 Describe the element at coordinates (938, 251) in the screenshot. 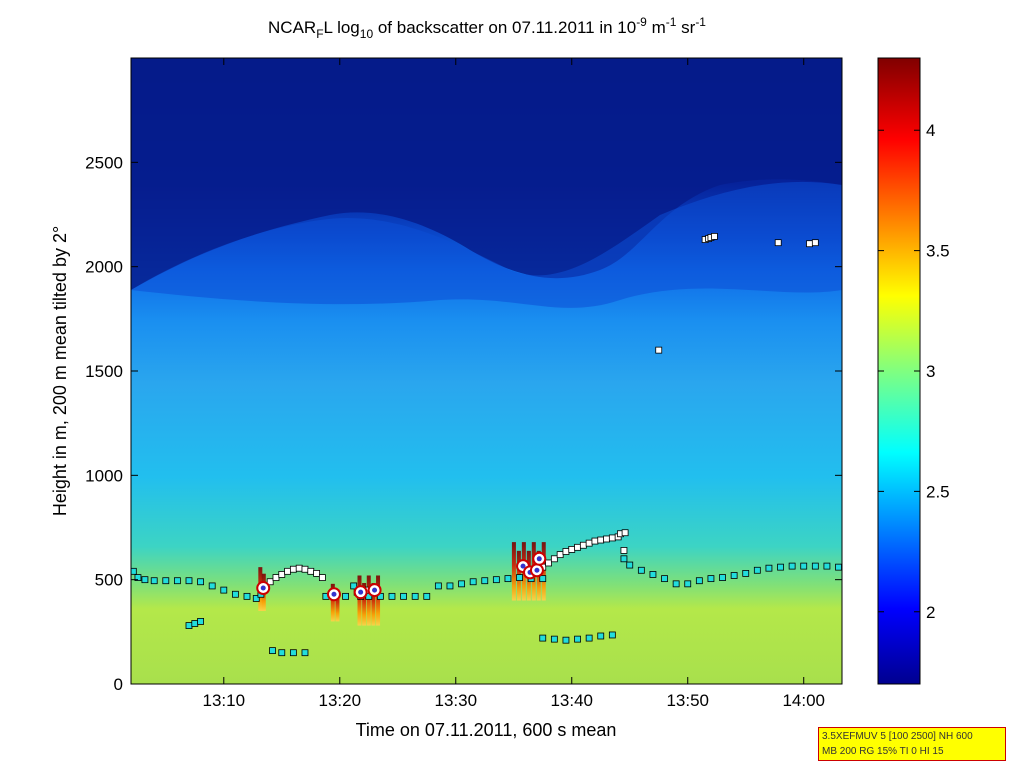

I see `colorbar-tick-label: 3.5` at that location.